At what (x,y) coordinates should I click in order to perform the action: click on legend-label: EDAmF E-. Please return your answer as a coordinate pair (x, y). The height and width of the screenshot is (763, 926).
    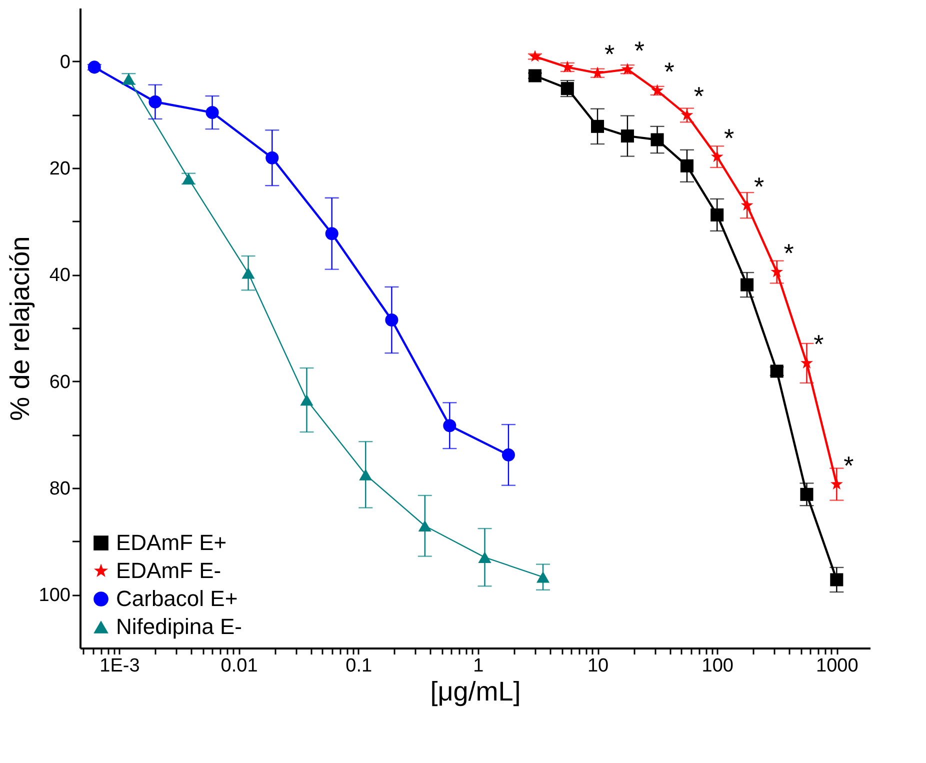
    Looking at the image, I should click on (169, 570).